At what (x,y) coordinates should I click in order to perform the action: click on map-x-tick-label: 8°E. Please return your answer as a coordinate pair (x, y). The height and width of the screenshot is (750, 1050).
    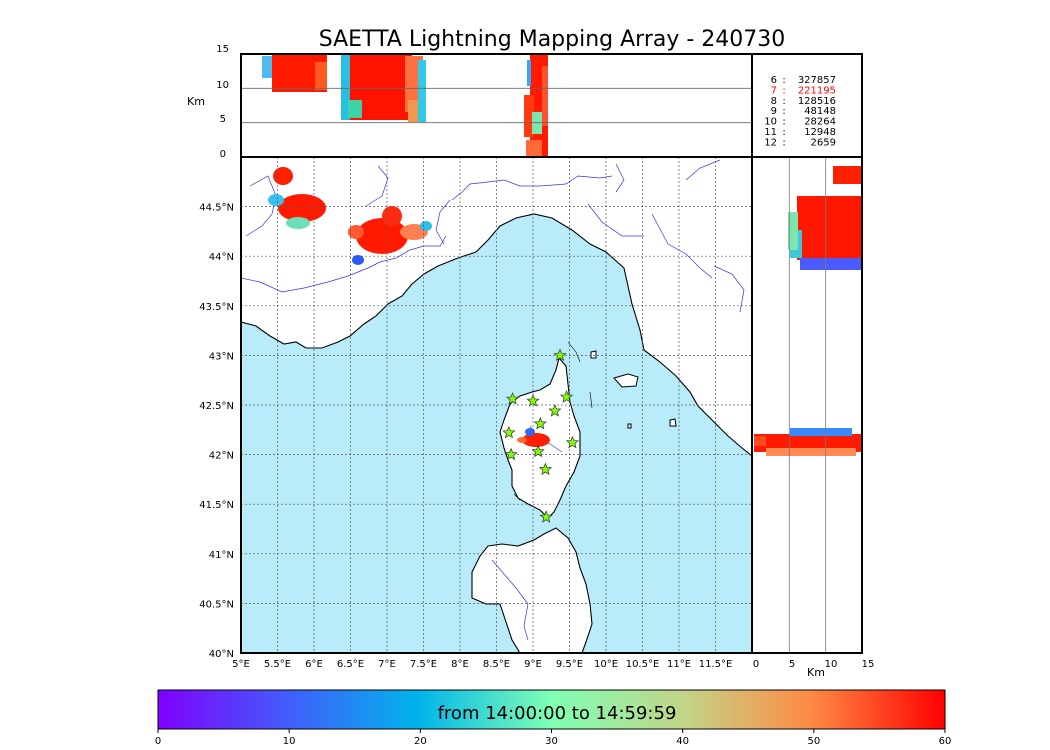
    Looking at the image, I should click on (460, 664).